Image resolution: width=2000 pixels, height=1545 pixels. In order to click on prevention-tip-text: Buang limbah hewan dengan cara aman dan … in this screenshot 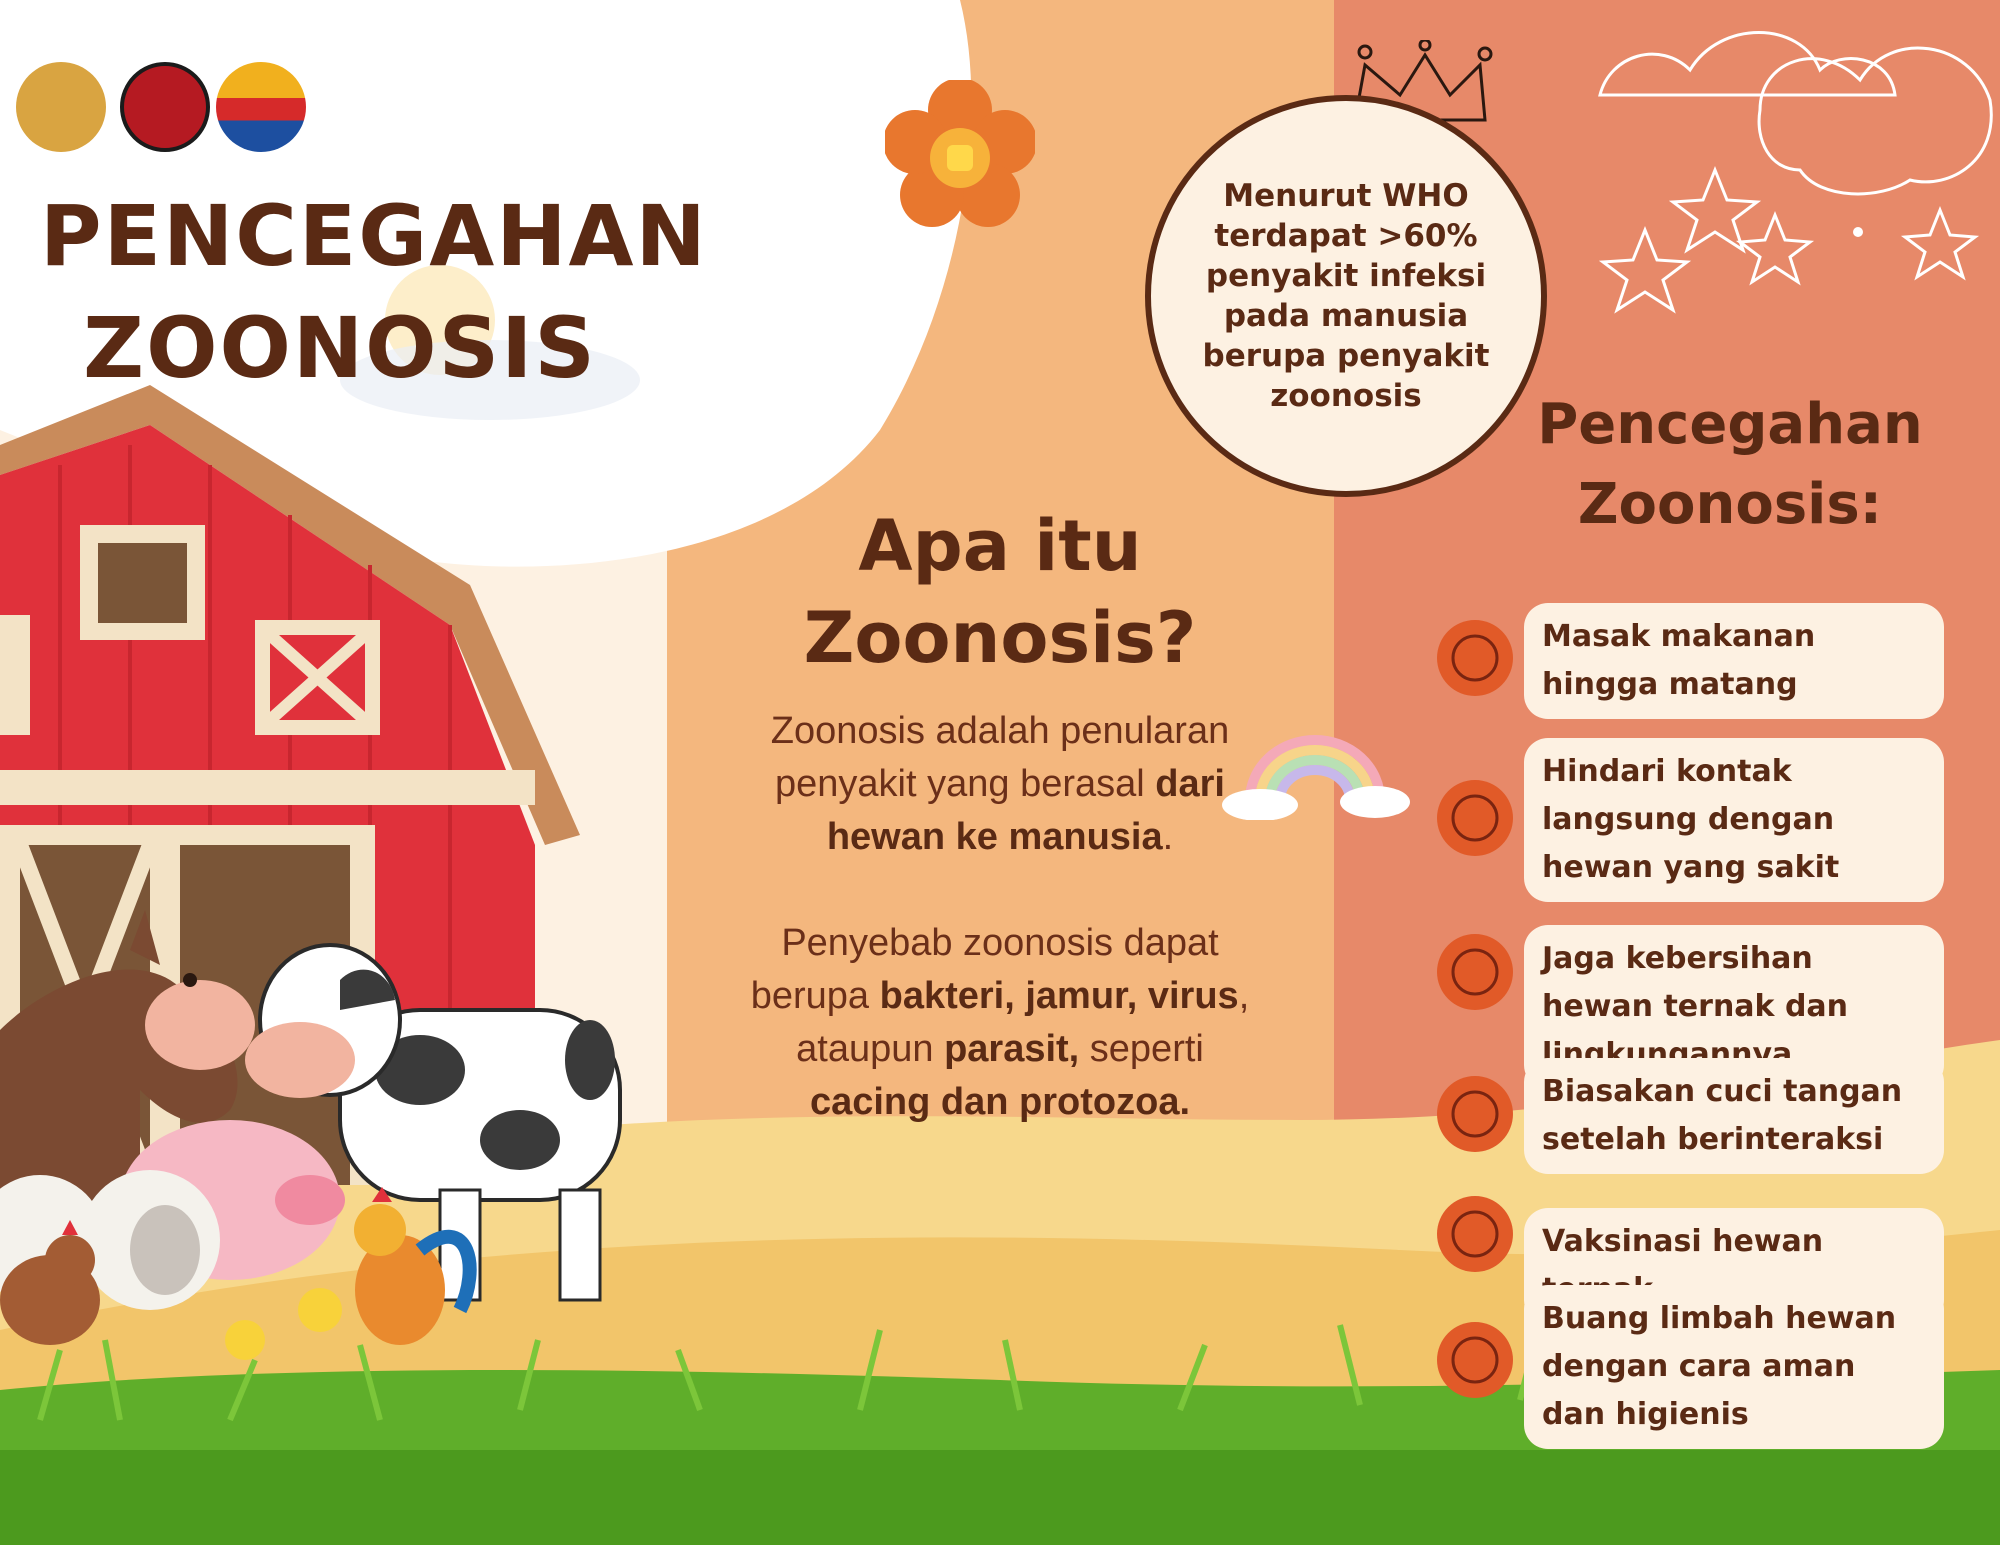, I will do `click(1719, 1366)`.